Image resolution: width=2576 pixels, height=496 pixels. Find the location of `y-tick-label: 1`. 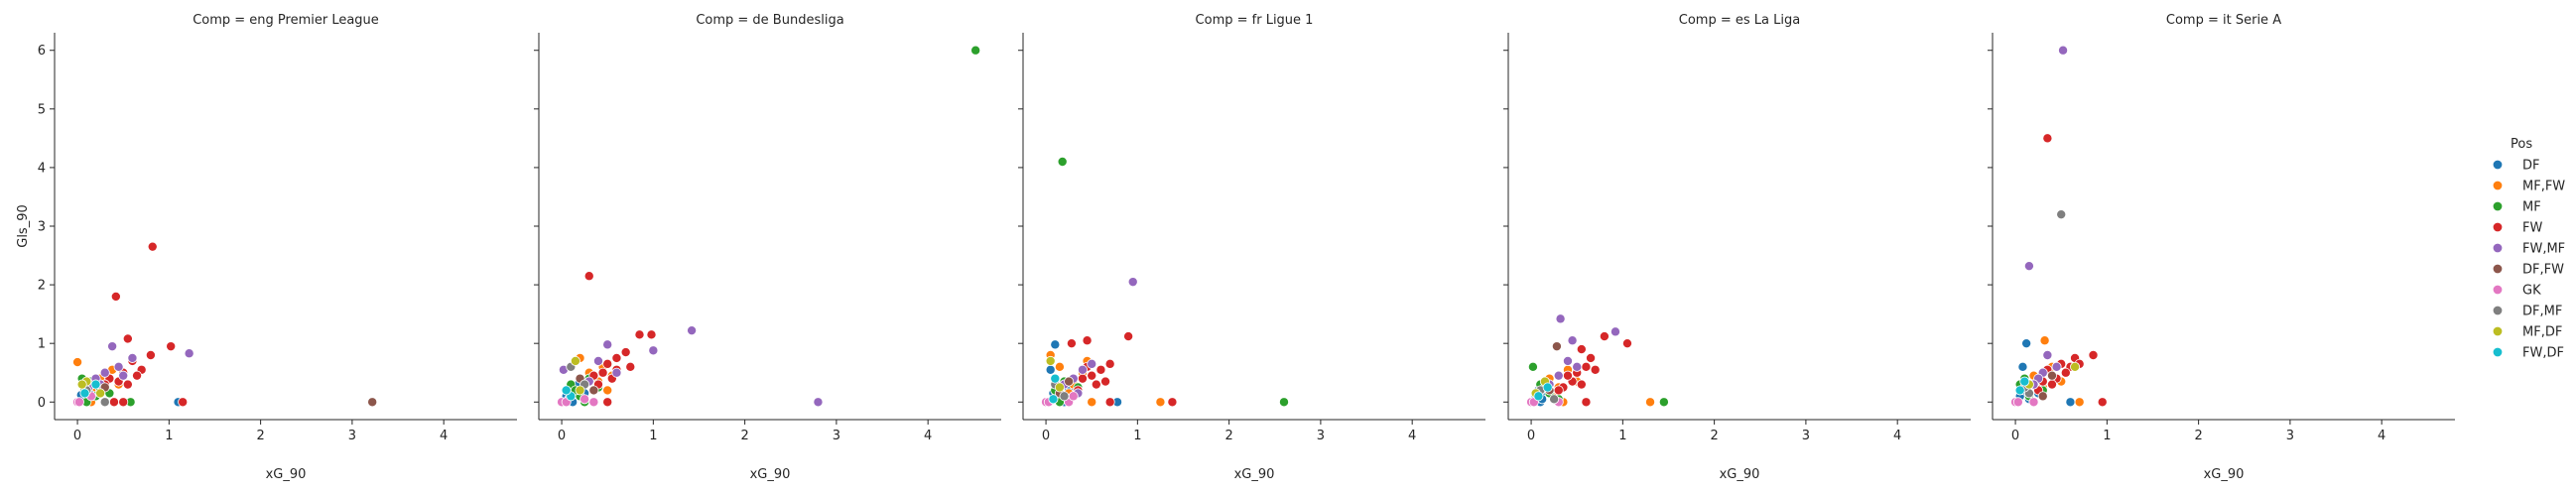

y-tick-label: 1 is located at coordinates (42, 344).